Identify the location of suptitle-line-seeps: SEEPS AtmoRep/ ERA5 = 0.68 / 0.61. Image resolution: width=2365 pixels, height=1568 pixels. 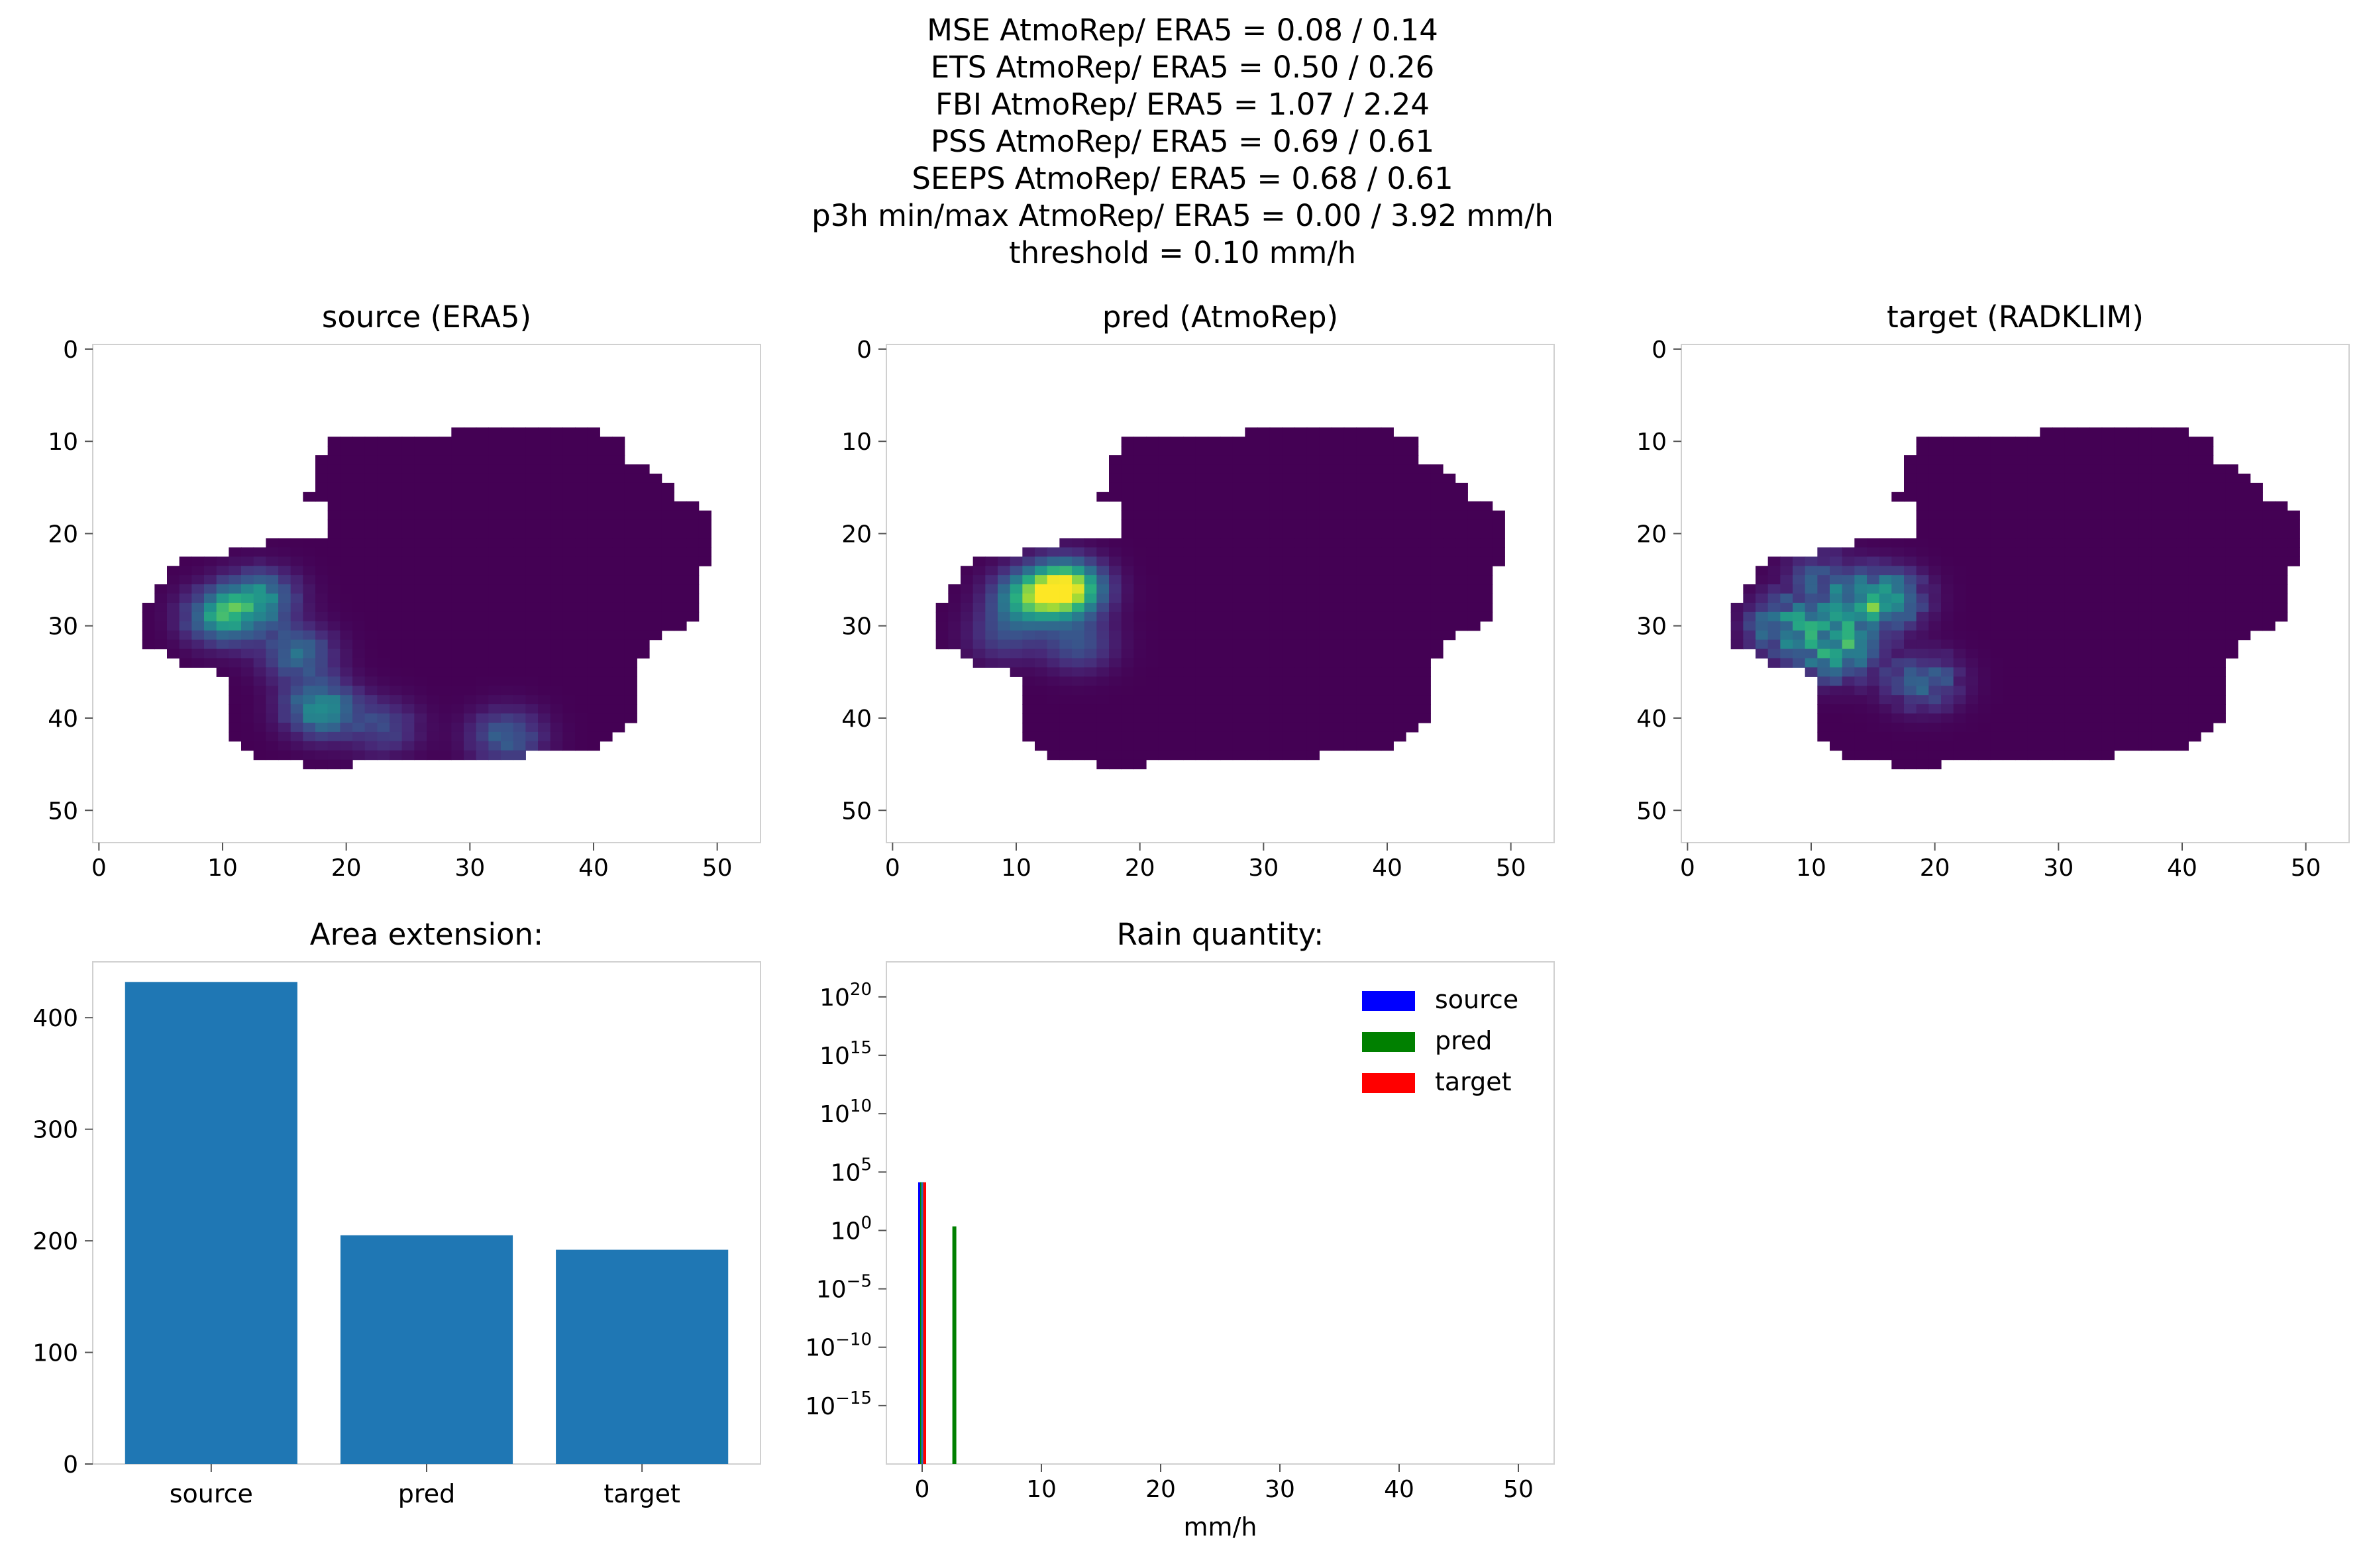
(1182, 178).